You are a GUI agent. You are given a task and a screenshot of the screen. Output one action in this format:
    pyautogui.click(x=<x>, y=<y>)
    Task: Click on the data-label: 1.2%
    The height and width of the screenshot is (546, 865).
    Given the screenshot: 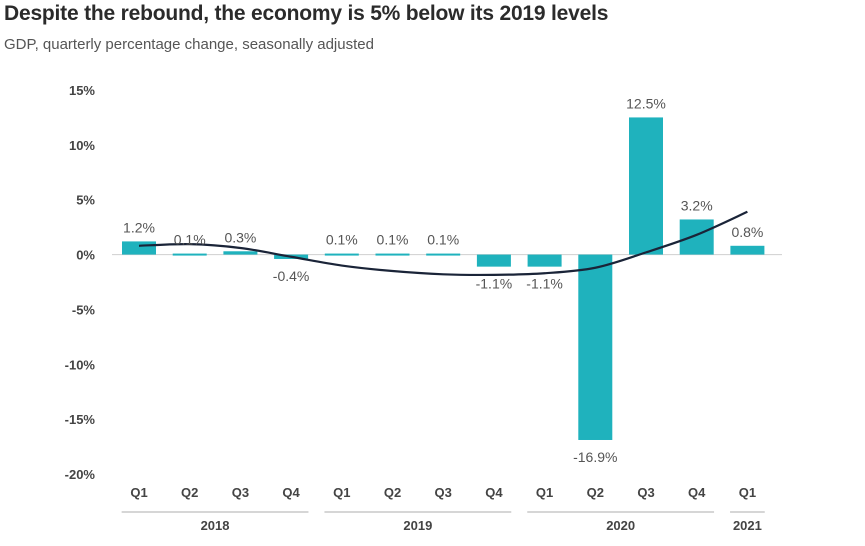 What is the action you would take?
    pyautogui.click(x=139, y=227)
    